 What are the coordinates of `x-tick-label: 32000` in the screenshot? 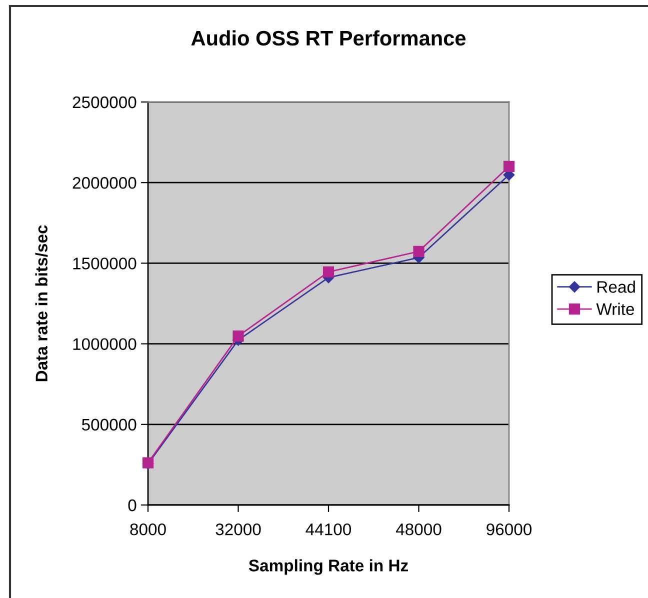 It's located at (238, 529).